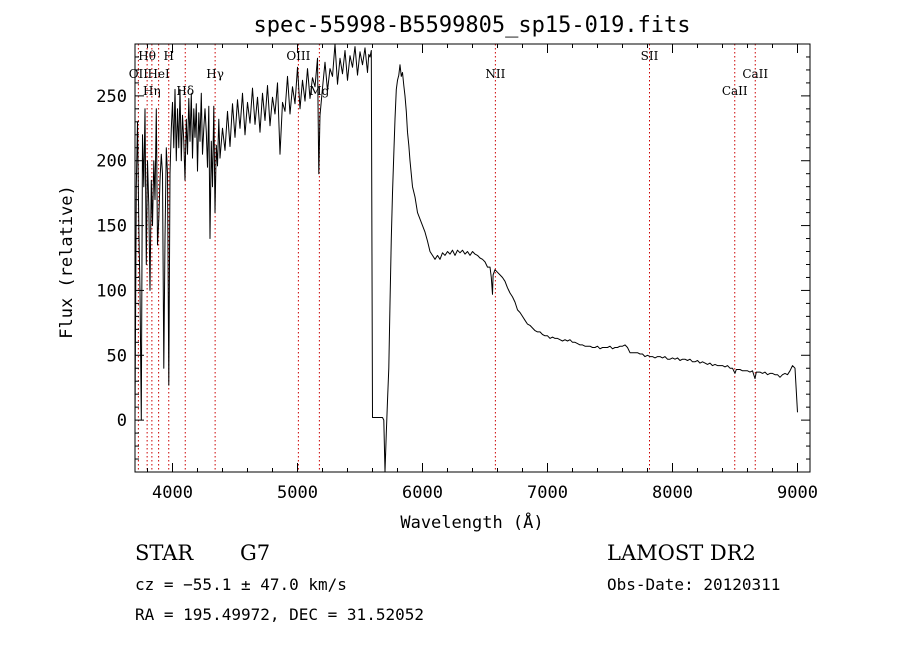 The height and width of the screenshot is (653, 900). I want to click on spectral-line-label-12: CaII, so click(735, 91).